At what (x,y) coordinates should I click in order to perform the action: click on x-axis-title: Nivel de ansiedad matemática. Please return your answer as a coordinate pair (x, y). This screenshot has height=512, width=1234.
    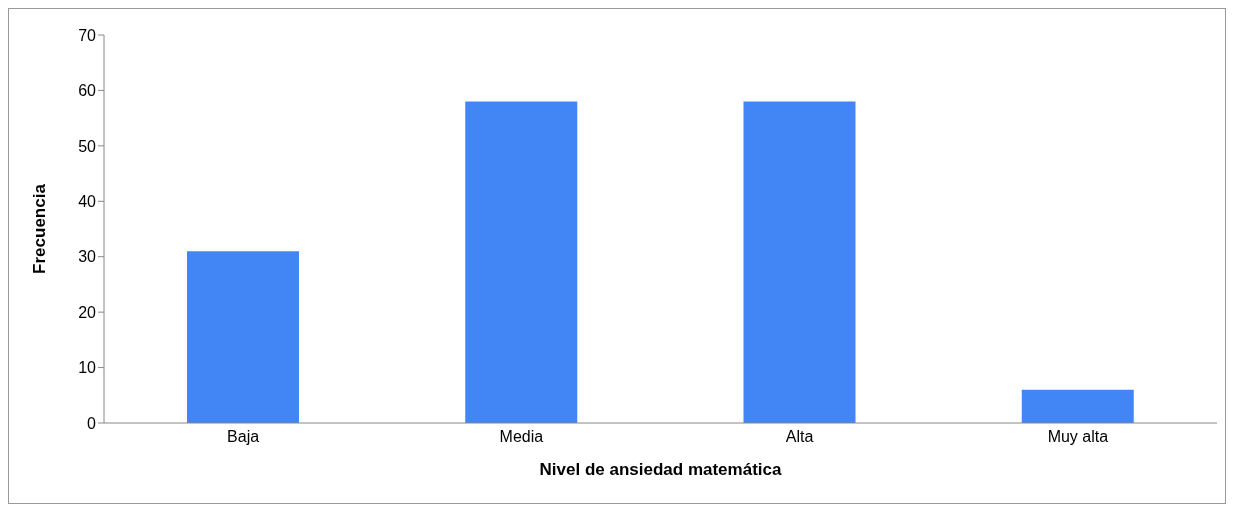
    Looking at the image, I should click on (660, 469).